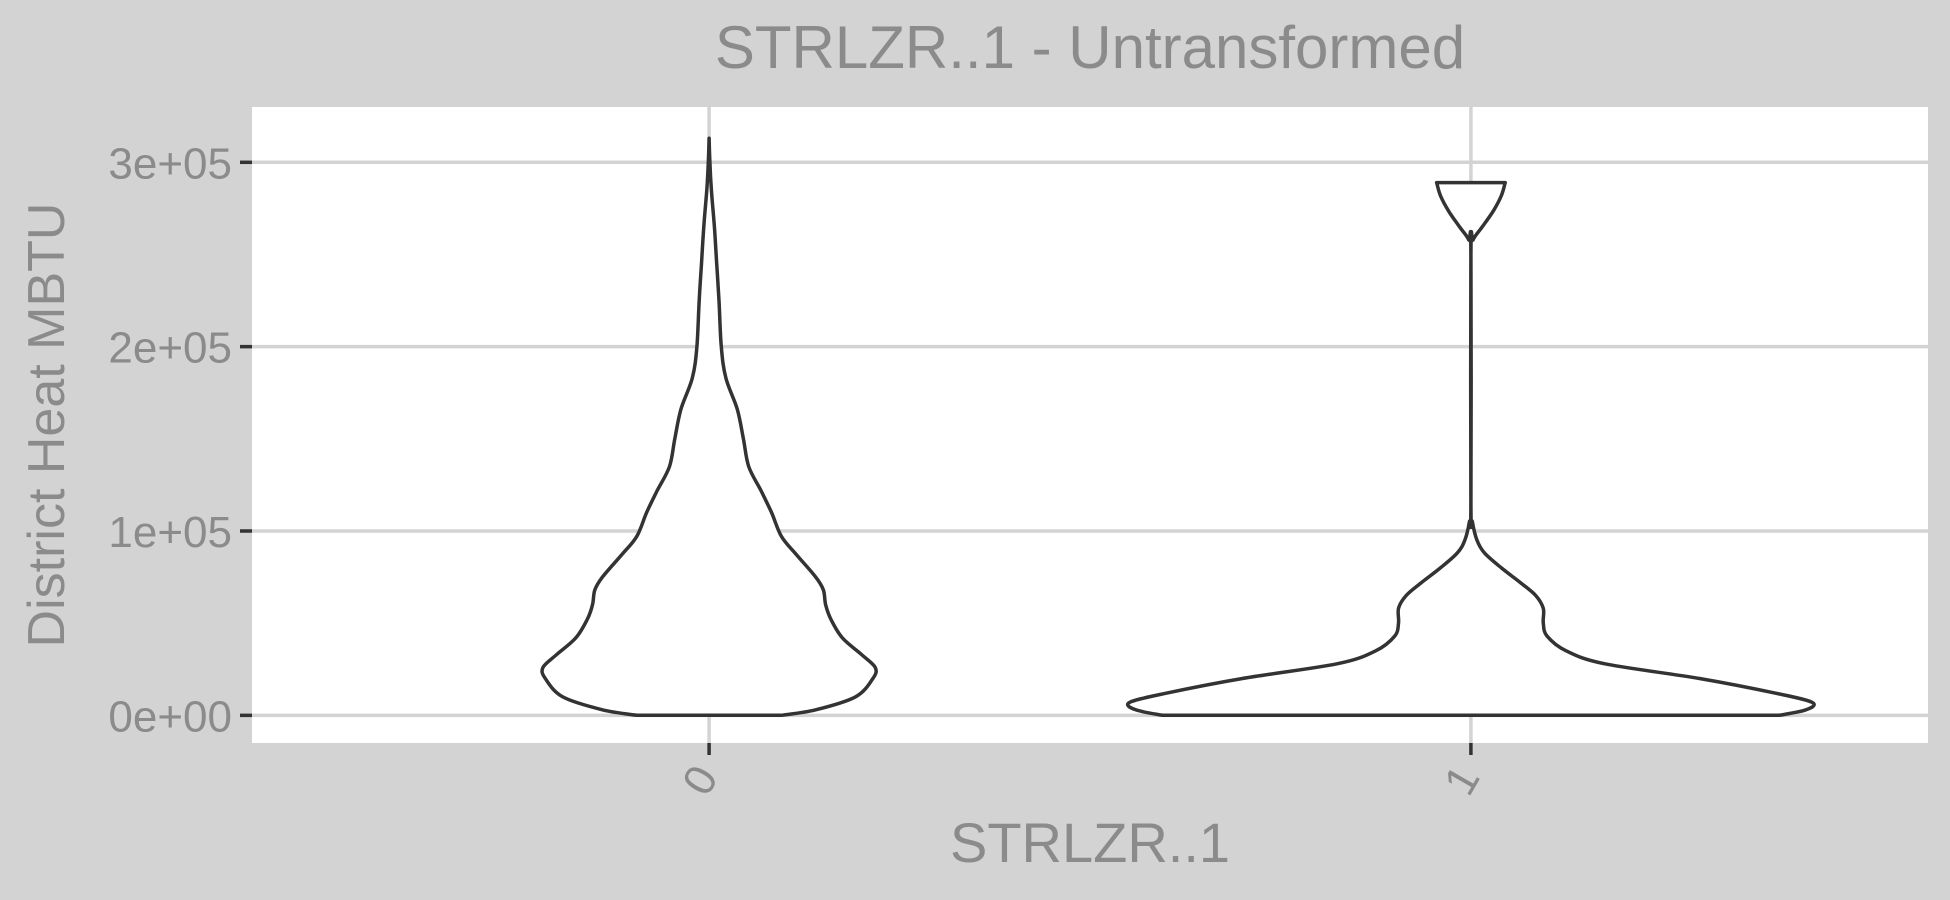 Image resolution: width=1950 pixels, height=900 pixels. What do you see at coordinates (47, 425) in the screenshot?
I see `y-axis-label: District Heat MBTU` at bounding box center [47, 425].